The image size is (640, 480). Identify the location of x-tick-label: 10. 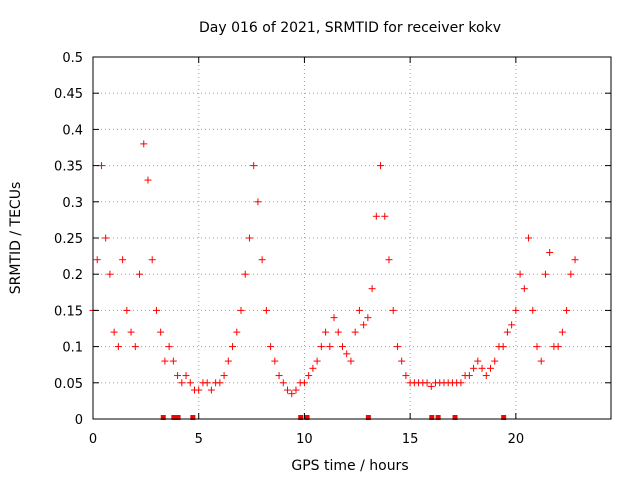
(304, 439).